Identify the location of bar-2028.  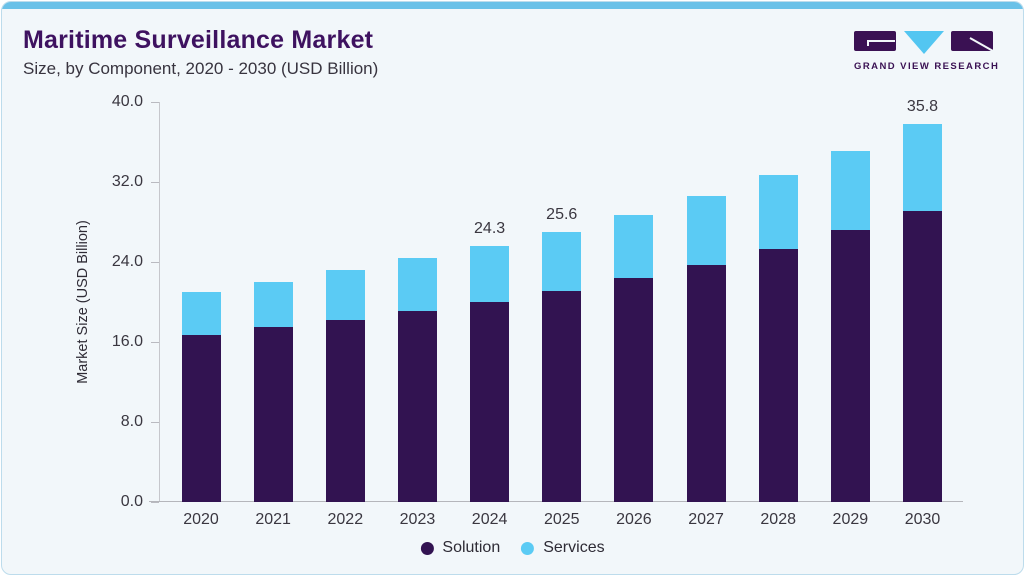
(778, 338).